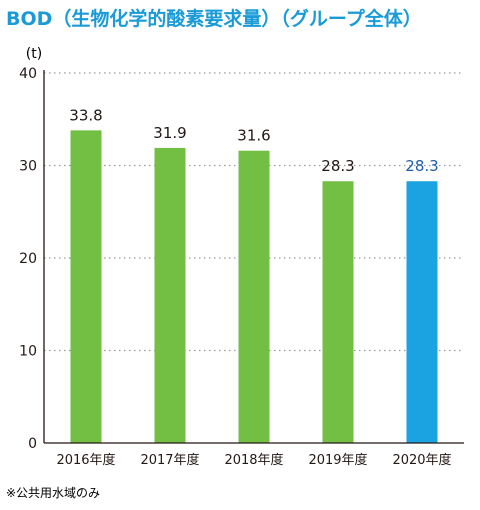 The width and height of the screenshot is (480, 510). Describe the element at coordinates (169, 460) in the screenshot. I see `category-label: 2017年度` at that location.